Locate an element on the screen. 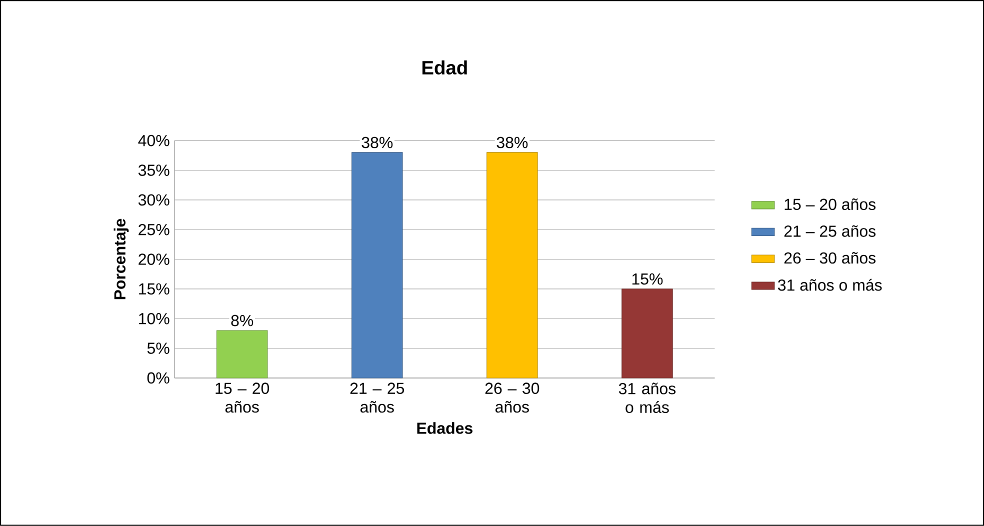 Image resolution: width=984 pixels, height=526 pixels. y-tick-label: 30% is located at coordinates (154, 200).